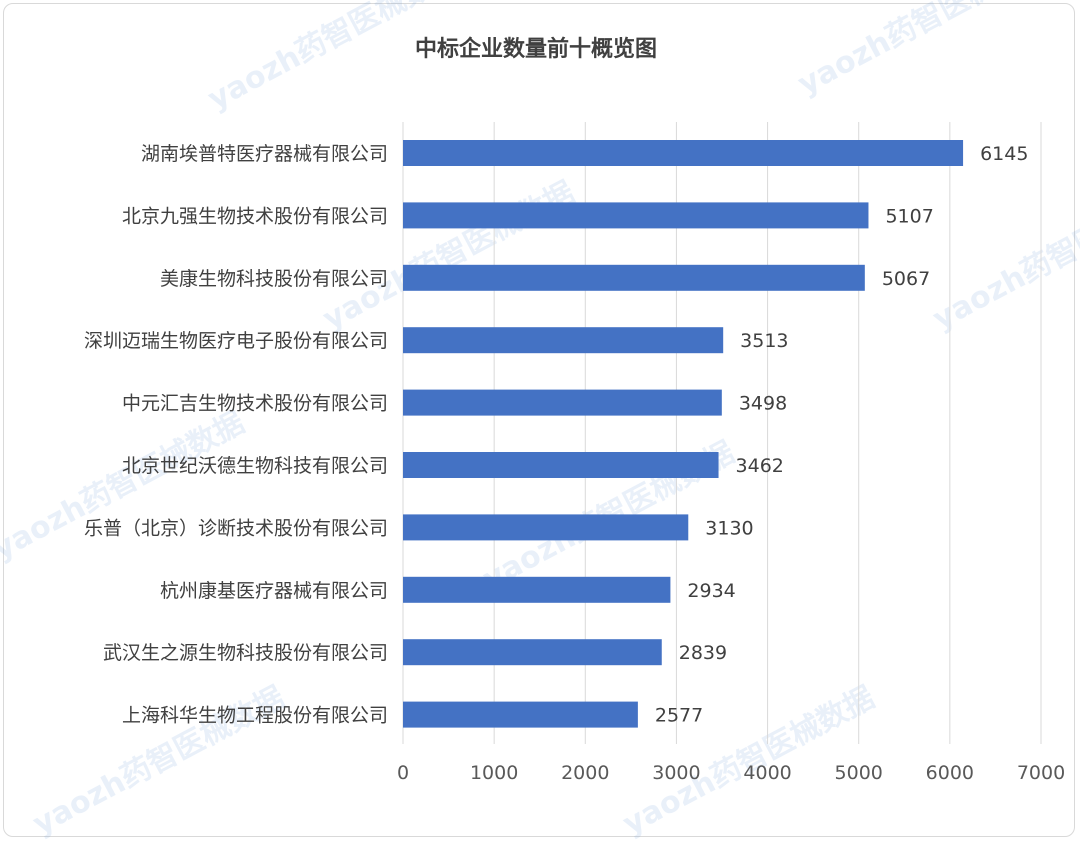 The height and width of the screenshot is (842, 1080). I want to click on data-label: 5067, so click(906, 279).